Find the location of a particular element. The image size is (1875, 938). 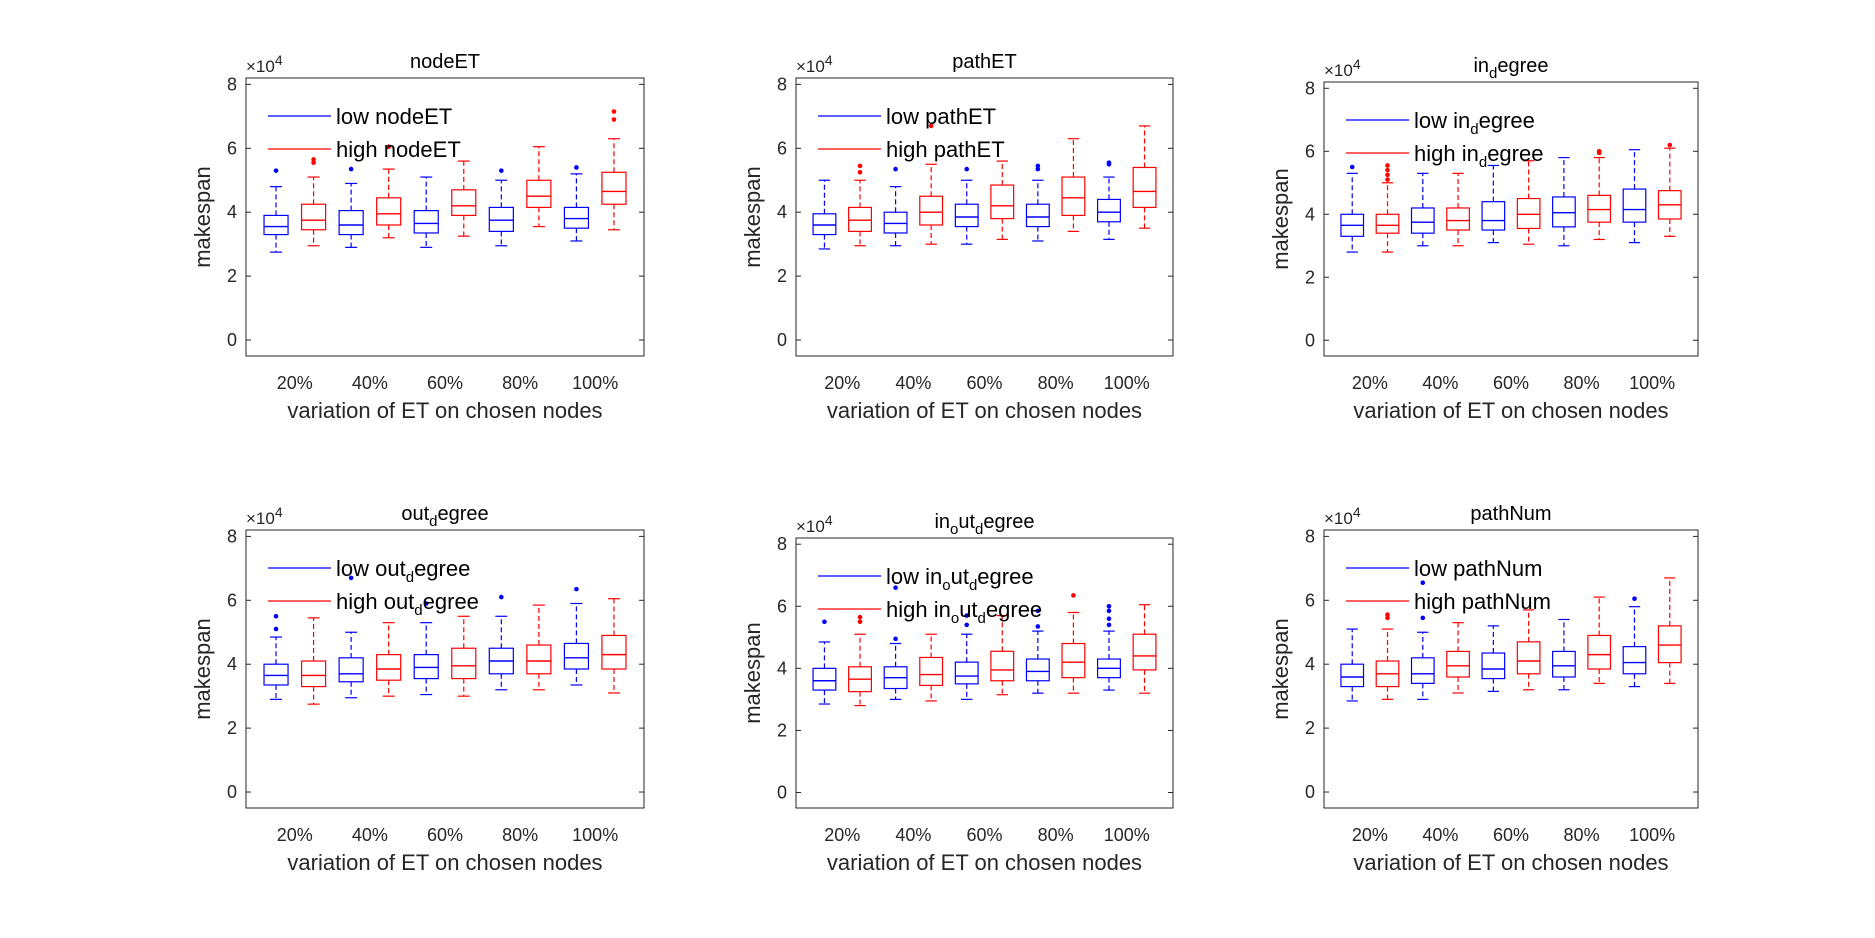

subplot-title: pathET is located at coordinates (984, 62).